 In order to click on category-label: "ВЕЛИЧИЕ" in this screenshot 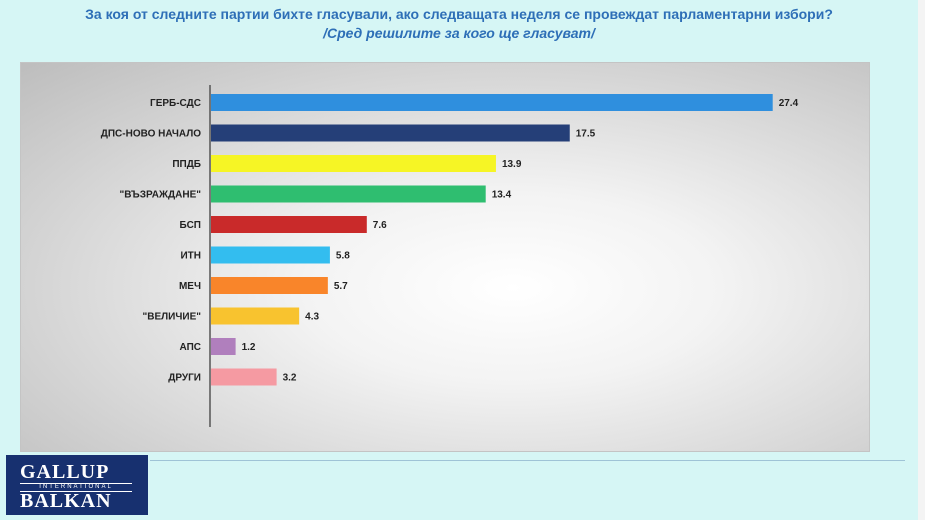, I will do `click(172, 317)`.